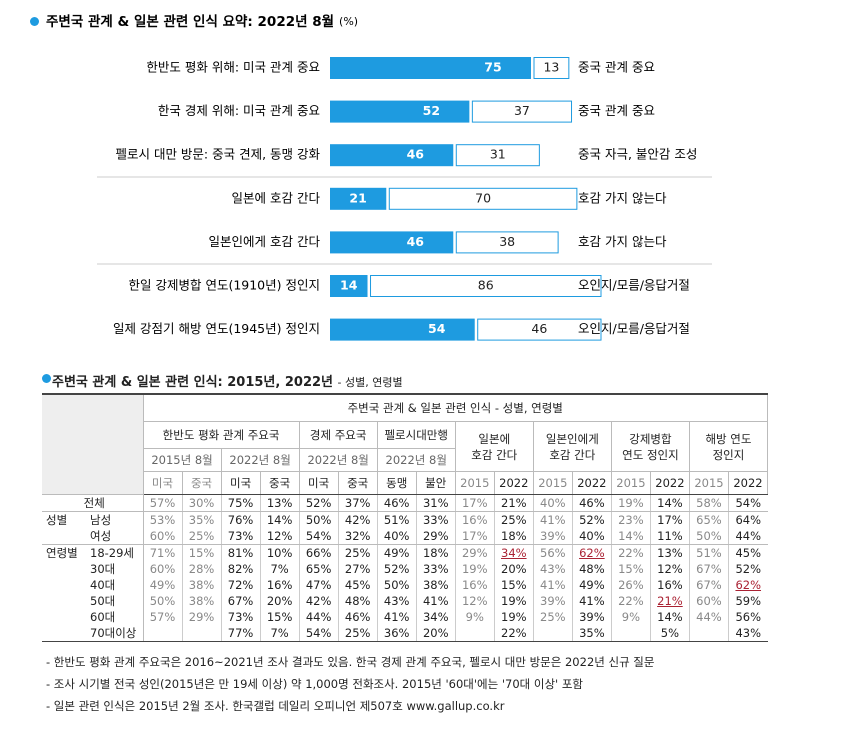 The height and width of the screenshot is (743, 850). Describe the element at coordinates (357, 503) in the screenshot. I see `table-cell: 37%` at that location.